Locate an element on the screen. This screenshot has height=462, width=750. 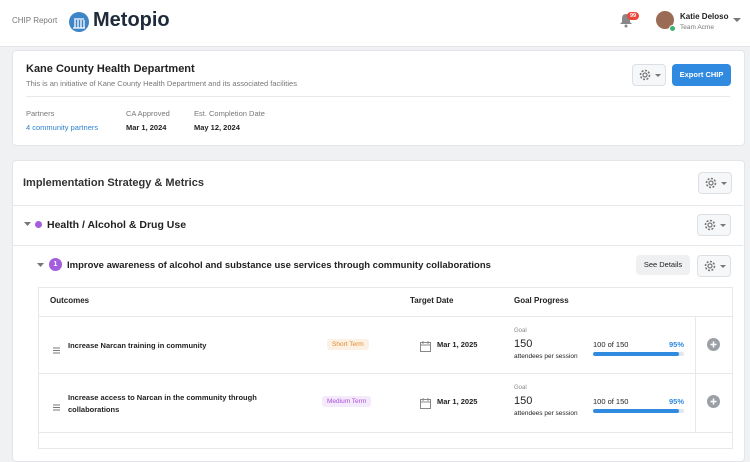
avatar is located at coordinates (665, 20).